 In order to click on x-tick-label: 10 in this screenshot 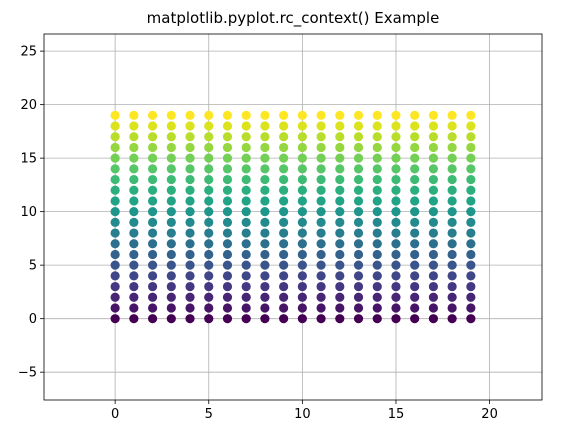, I will do `click(302, 414)`.